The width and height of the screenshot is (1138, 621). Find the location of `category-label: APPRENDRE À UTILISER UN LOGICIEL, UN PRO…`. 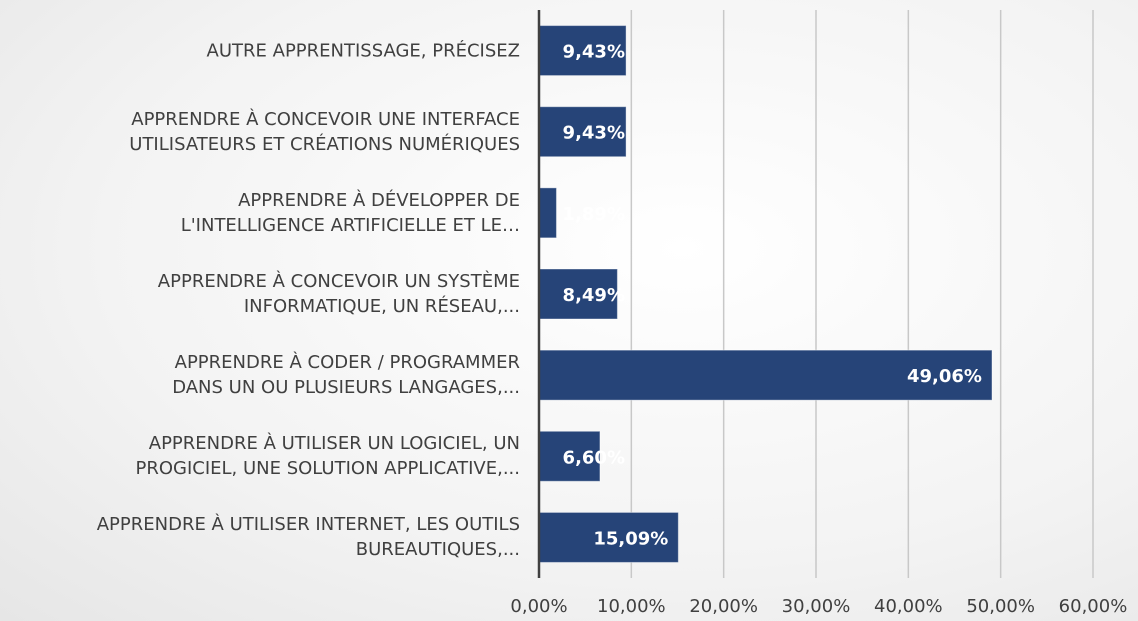

category-label: APPRENDRE À UTILISER UN LOGICIEL, UN PRO… is located at coordinates (327, 456).